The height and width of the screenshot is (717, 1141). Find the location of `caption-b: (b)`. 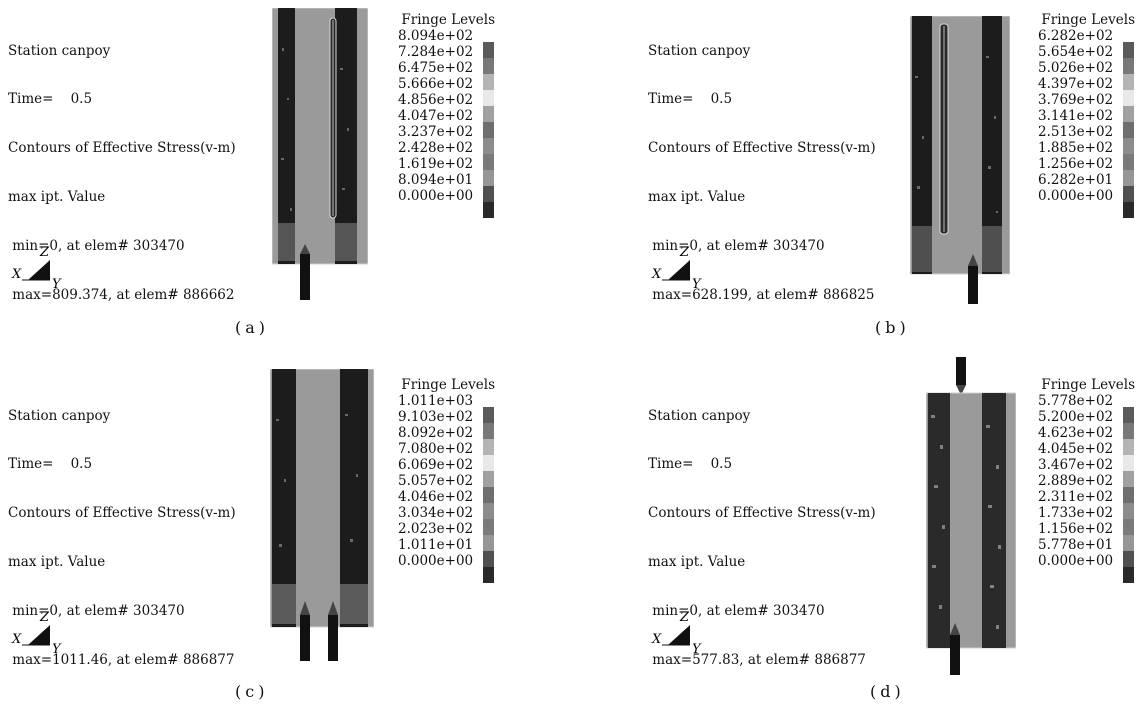

caption-b: (b) is located at coordinates (892, 327).